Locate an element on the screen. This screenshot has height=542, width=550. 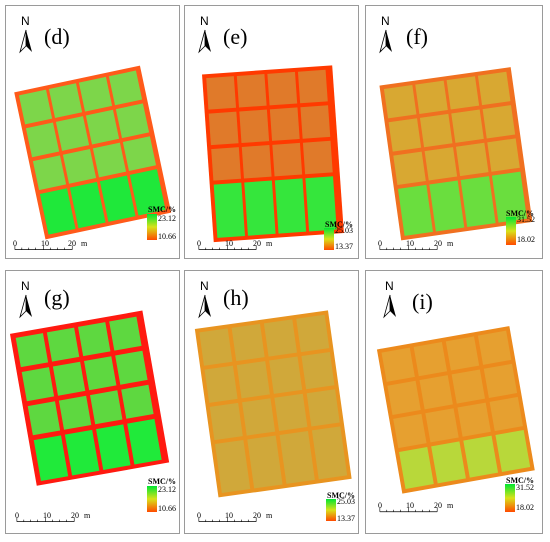
field-map-e is located at coordinates (273, 154).